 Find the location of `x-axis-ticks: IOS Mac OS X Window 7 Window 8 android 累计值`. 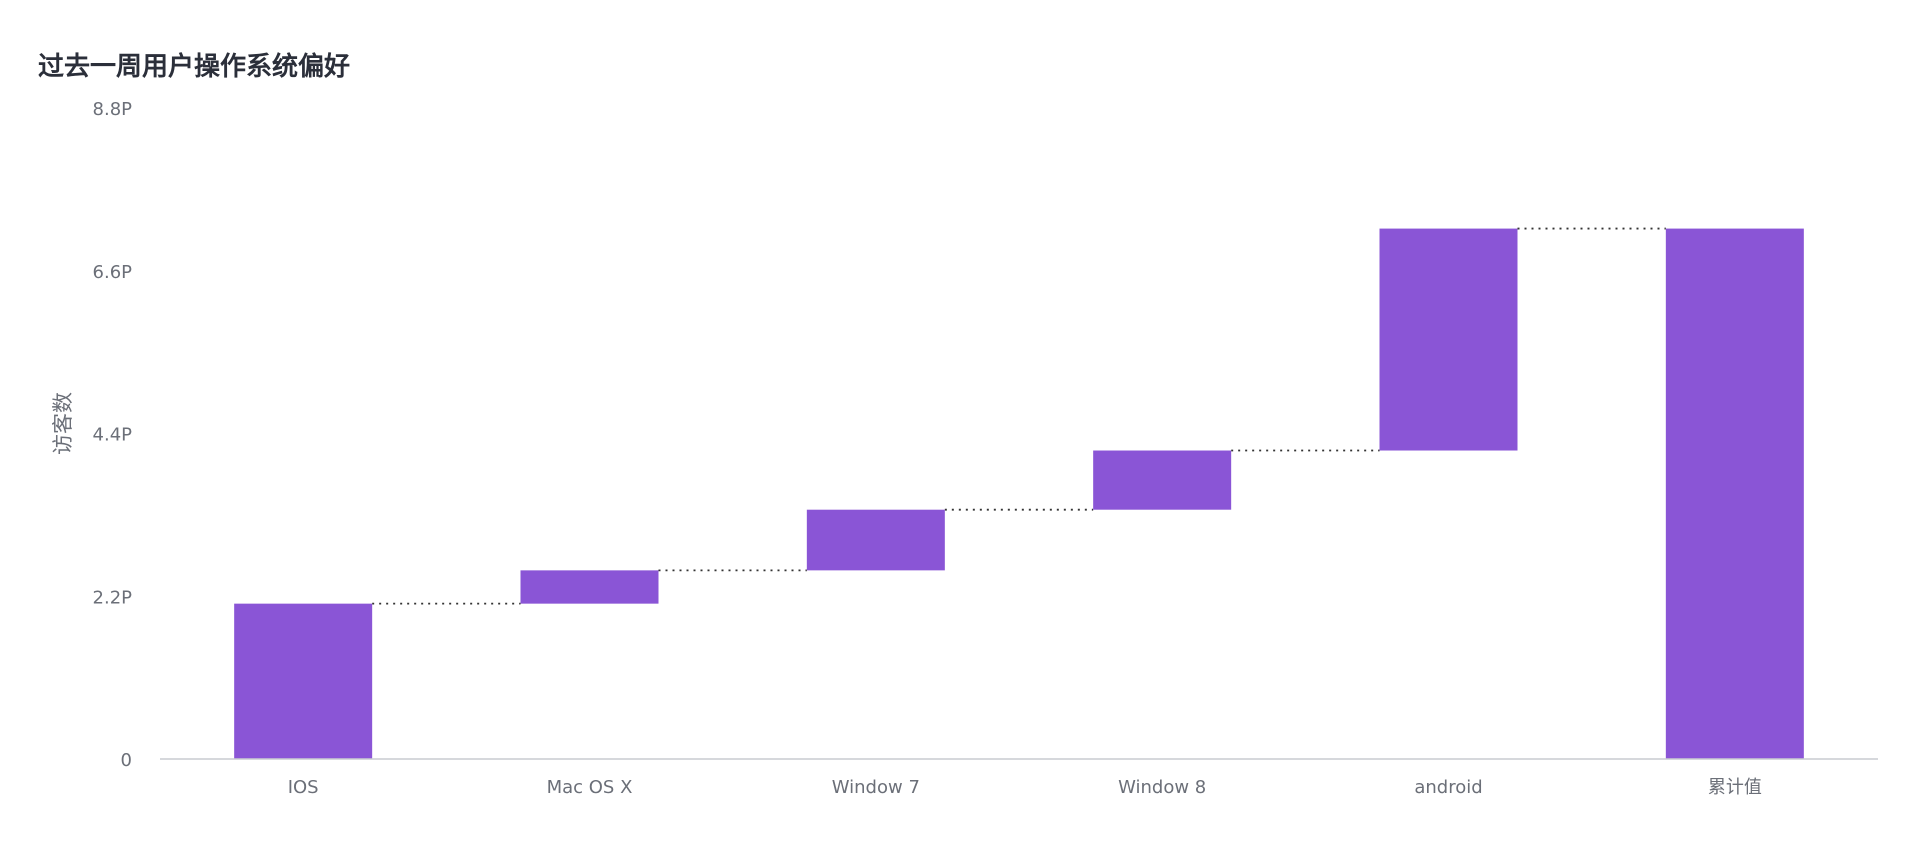

x-axis-ticks: IOS Mac OS X Window 7 Window 8 android 累计值 is located at coordinates (1025, 787).